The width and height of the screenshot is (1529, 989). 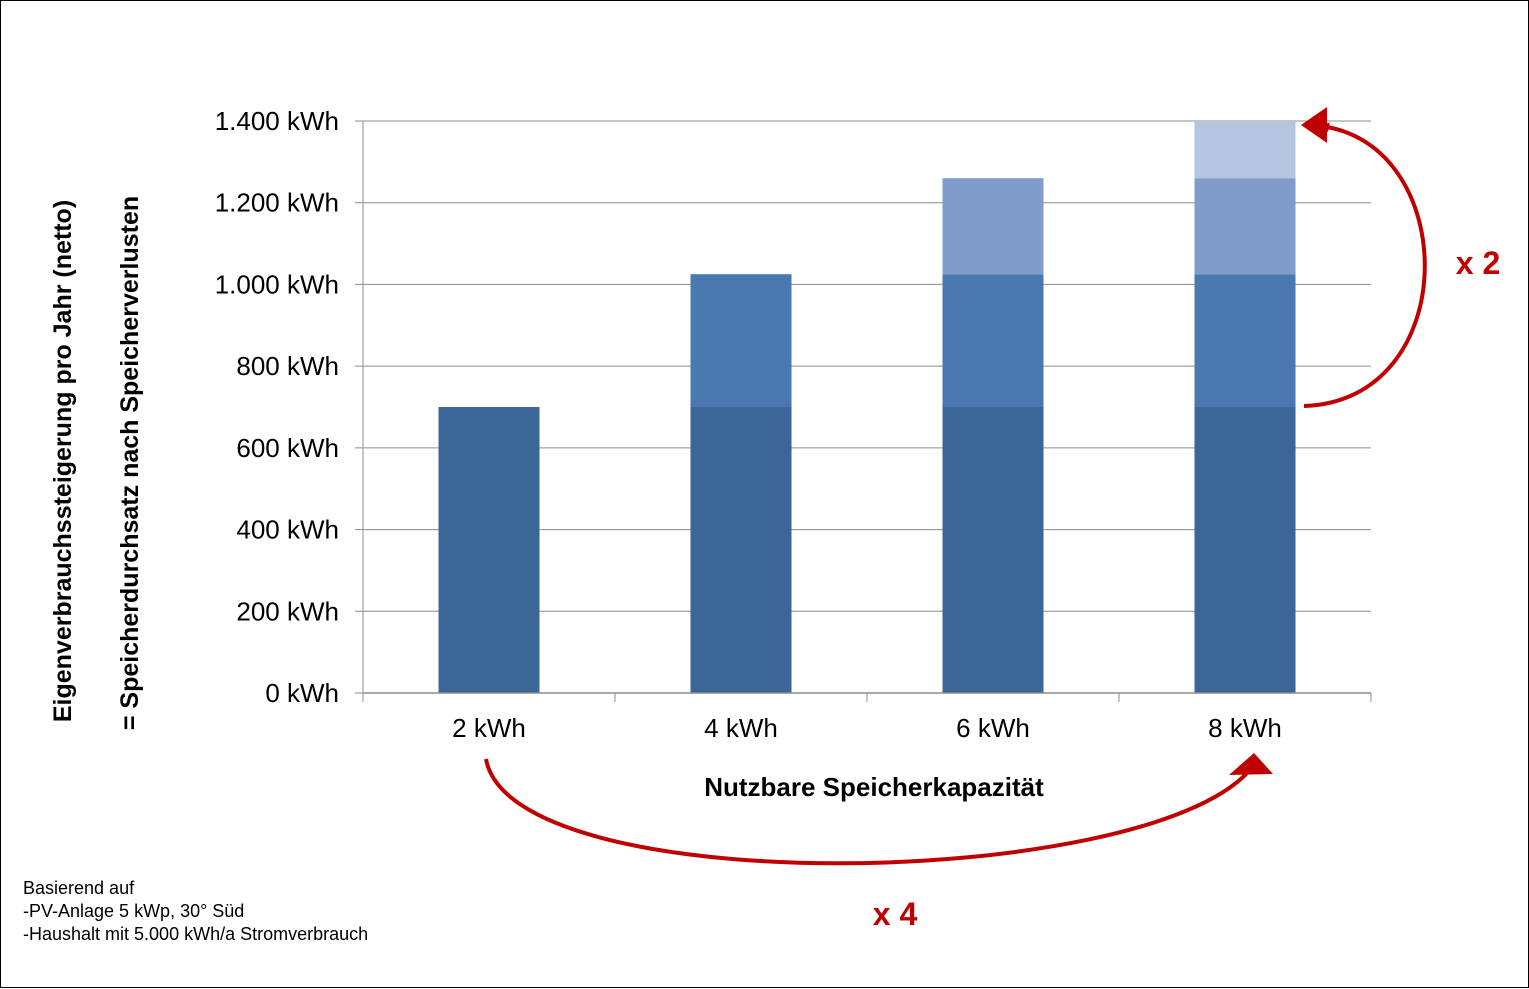 I want to click on y-tick-label: 1.000 kWh, so click(x=277, y=284).